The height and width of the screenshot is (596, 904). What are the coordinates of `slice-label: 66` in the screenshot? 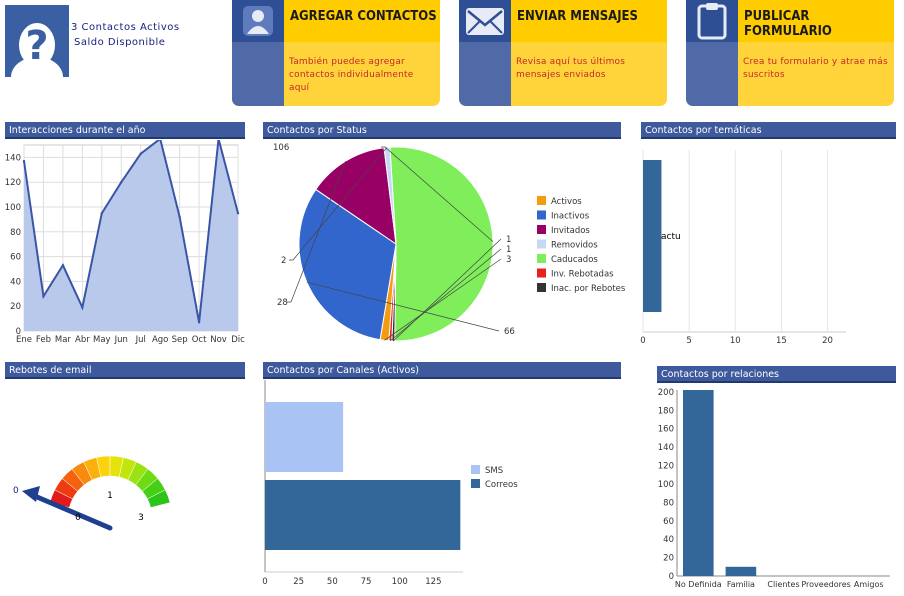 It's located at (509, 332).